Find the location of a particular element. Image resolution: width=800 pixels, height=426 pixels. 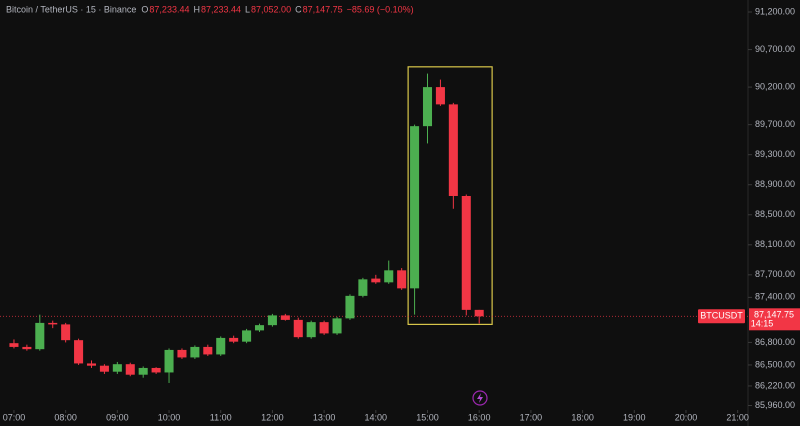

y-tick-label: 85,960.00 is located at coordinates (775, 405).